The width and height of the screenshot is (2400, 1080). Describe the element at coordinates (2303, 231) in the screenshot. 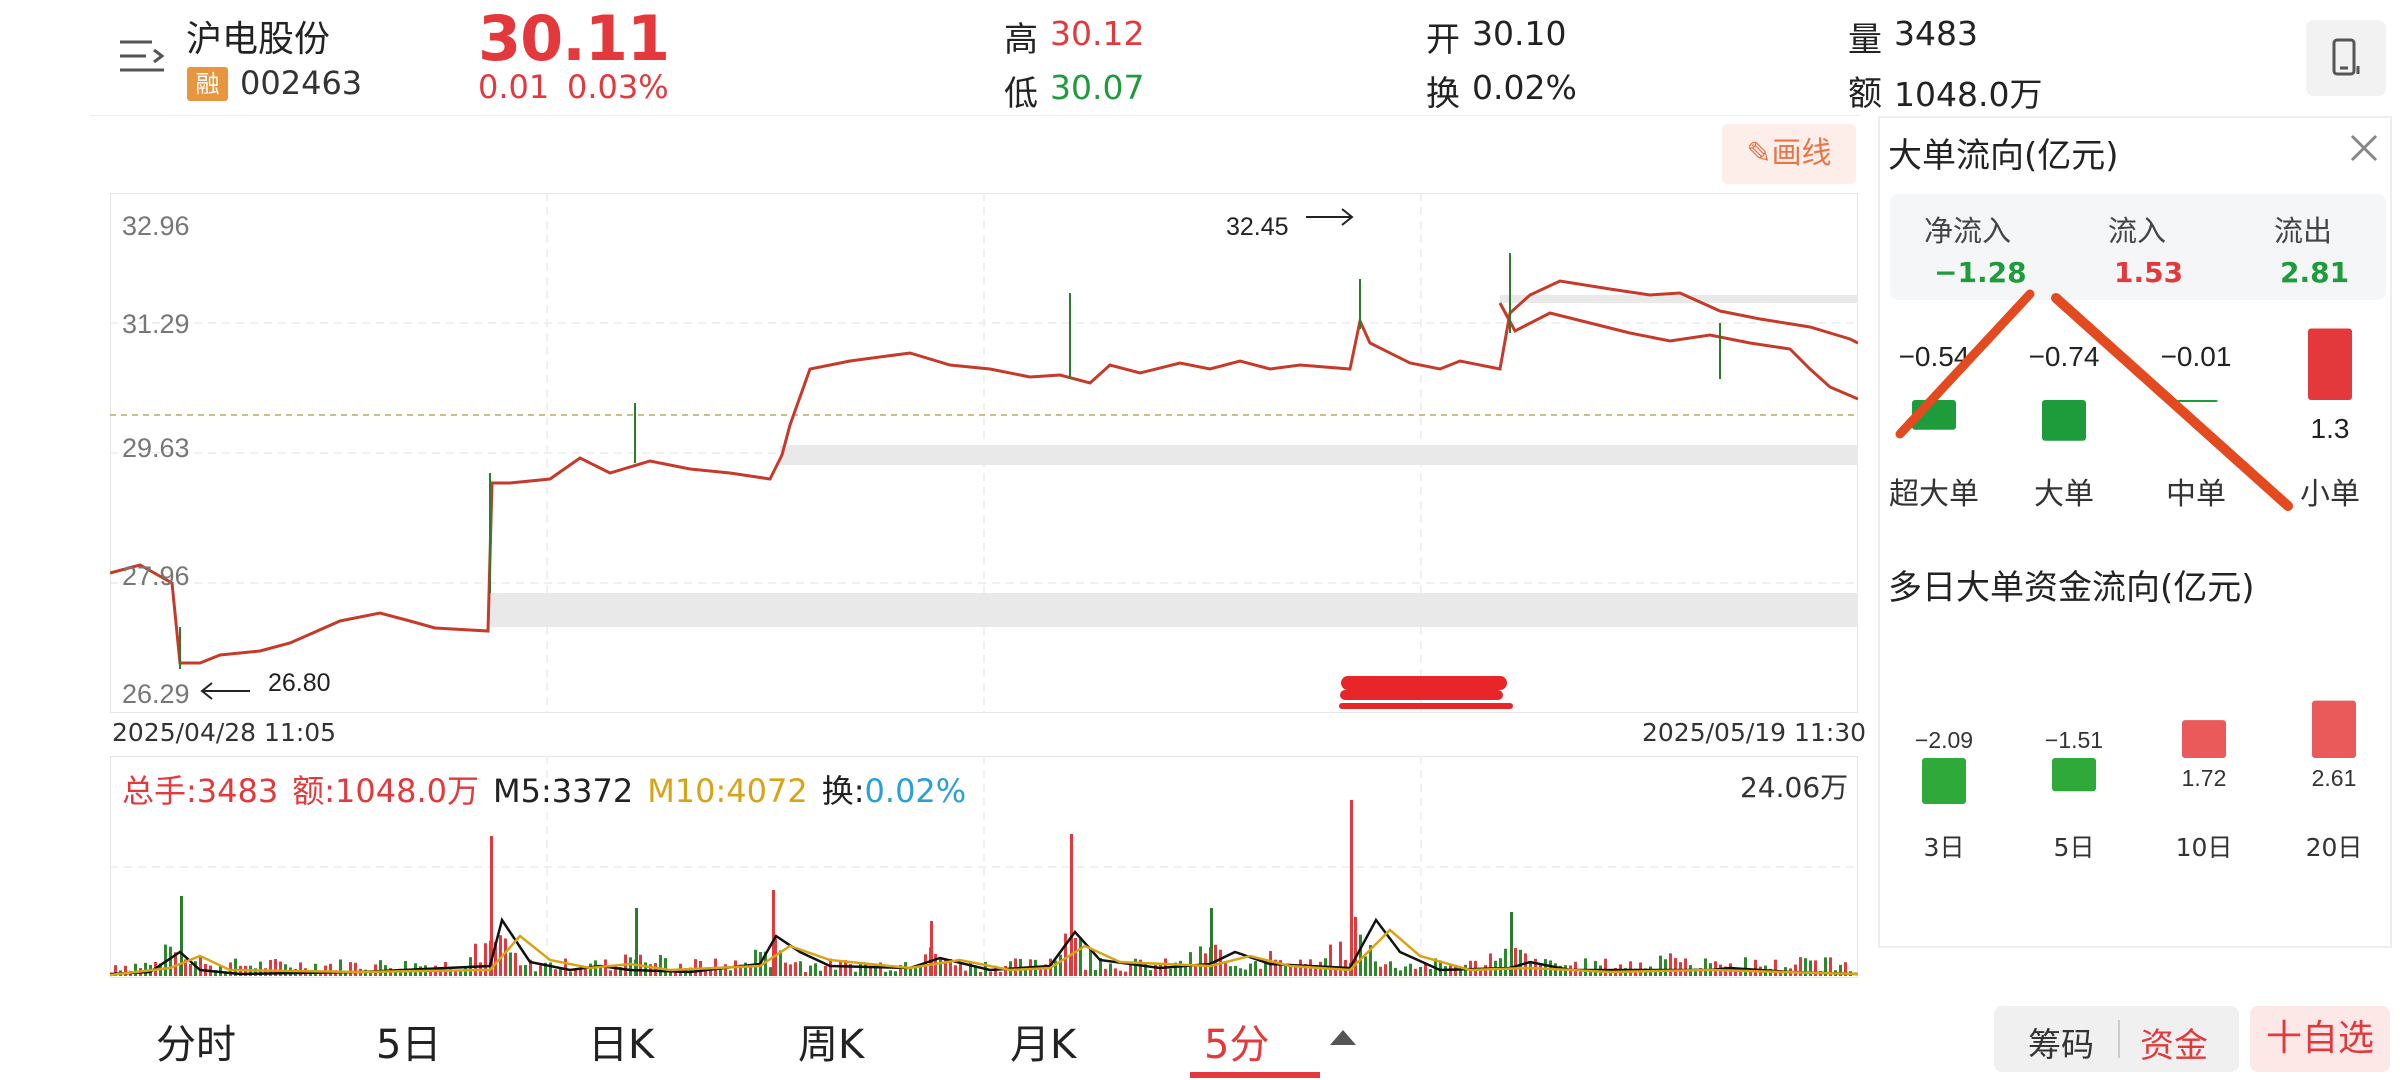

I see `outflow-label: 流出` at that location.